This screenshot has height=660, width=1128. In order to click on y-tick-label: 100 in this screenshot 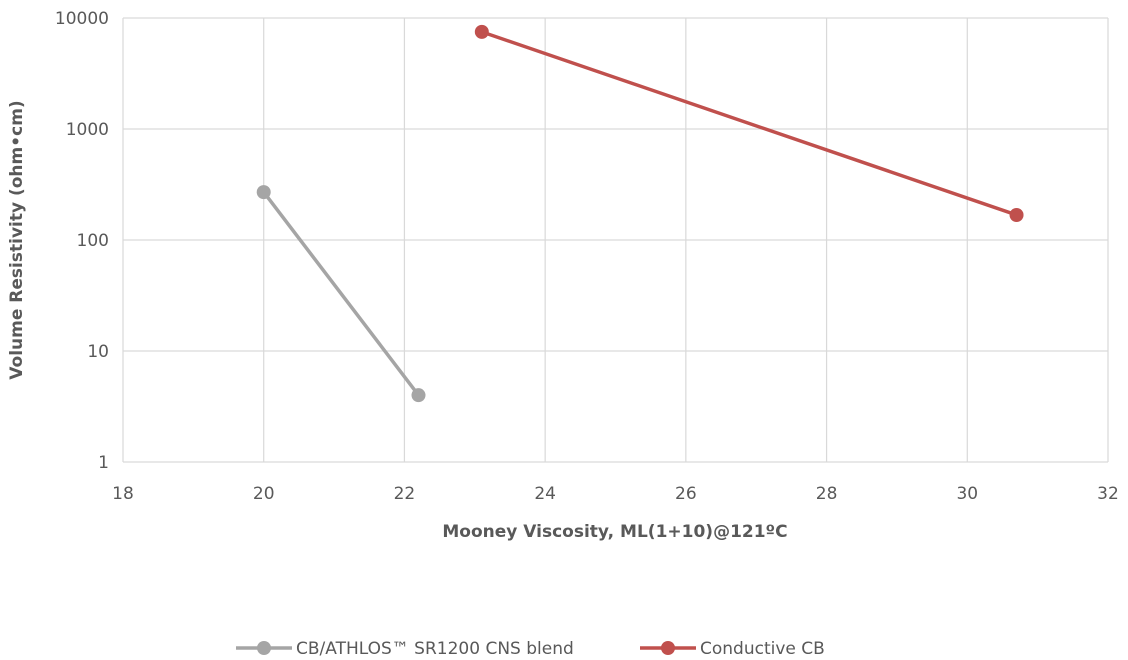, I will do `click(93, 241)`.